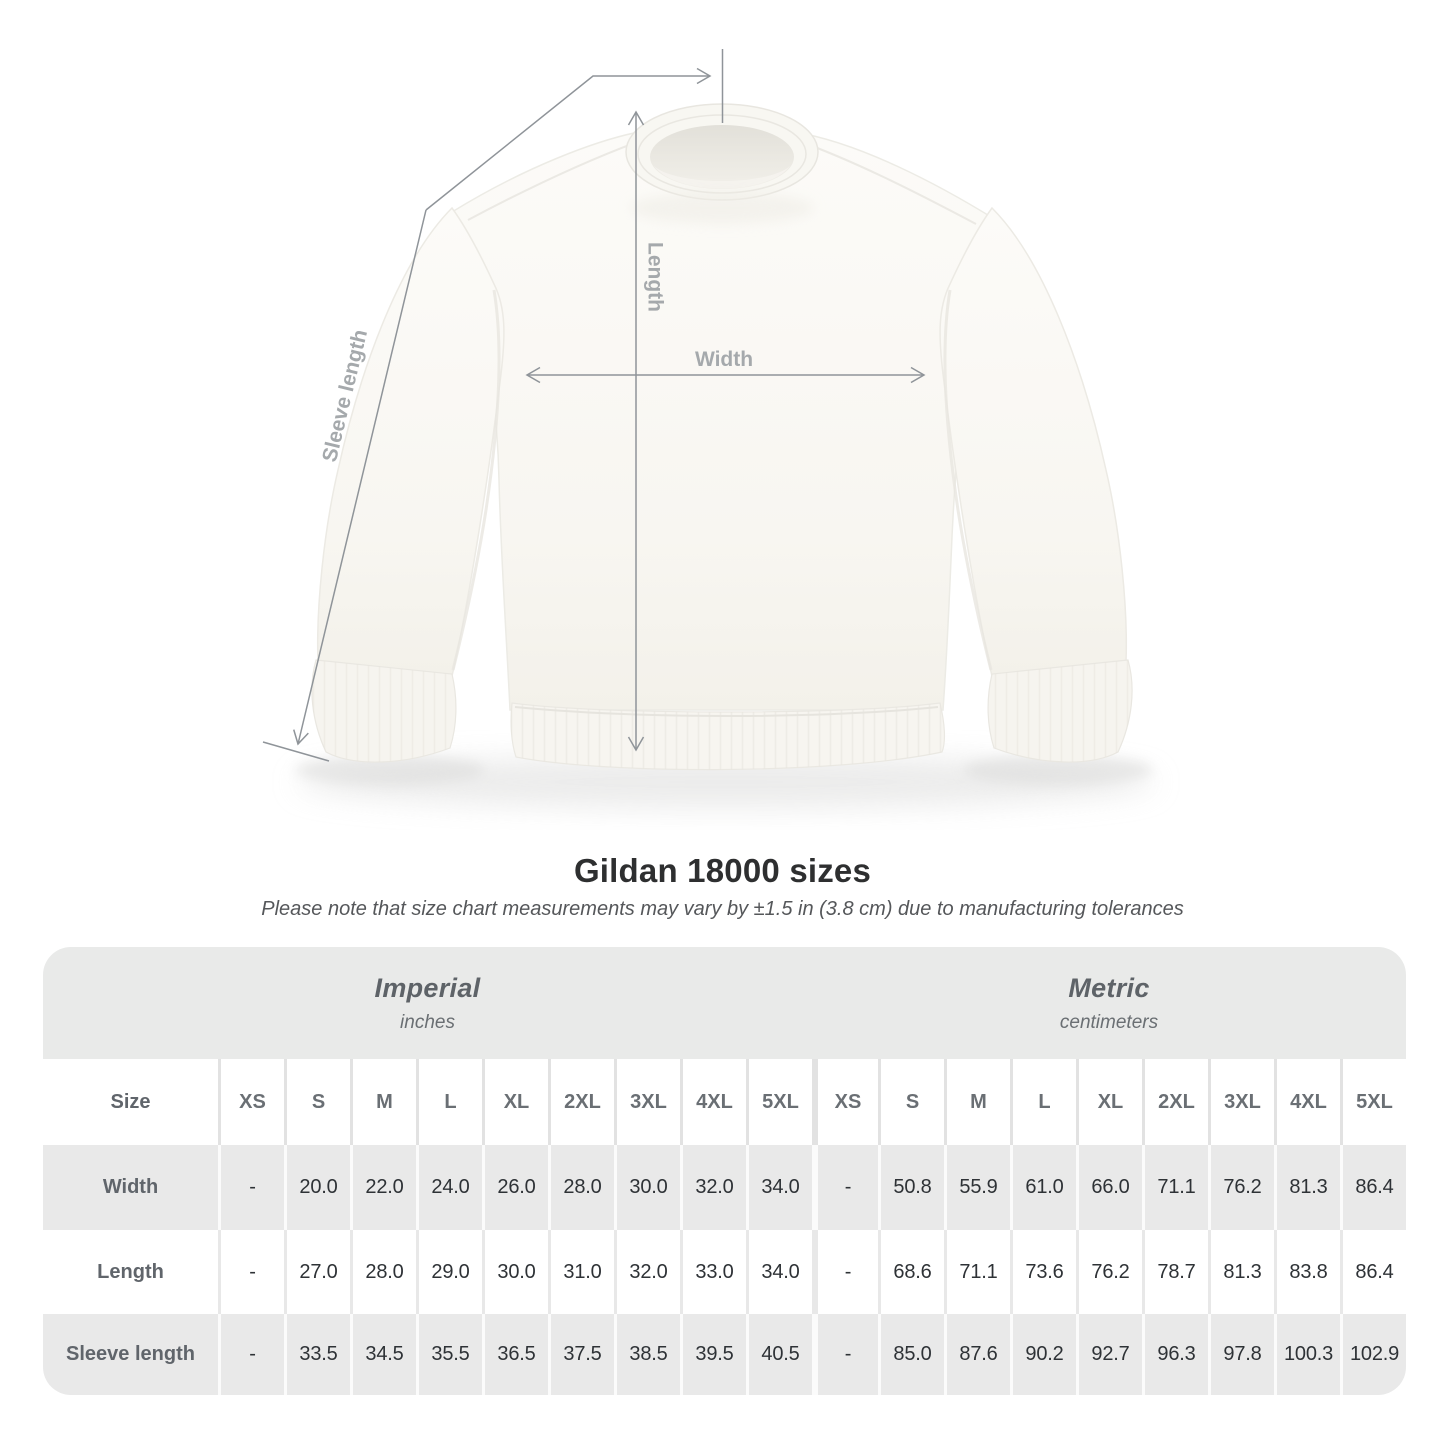 The width and height of the screenshot is (1445, 1445). Describe the element at coordinates (654, 277) in the screenshot. I see `length-label: Length` at that location.